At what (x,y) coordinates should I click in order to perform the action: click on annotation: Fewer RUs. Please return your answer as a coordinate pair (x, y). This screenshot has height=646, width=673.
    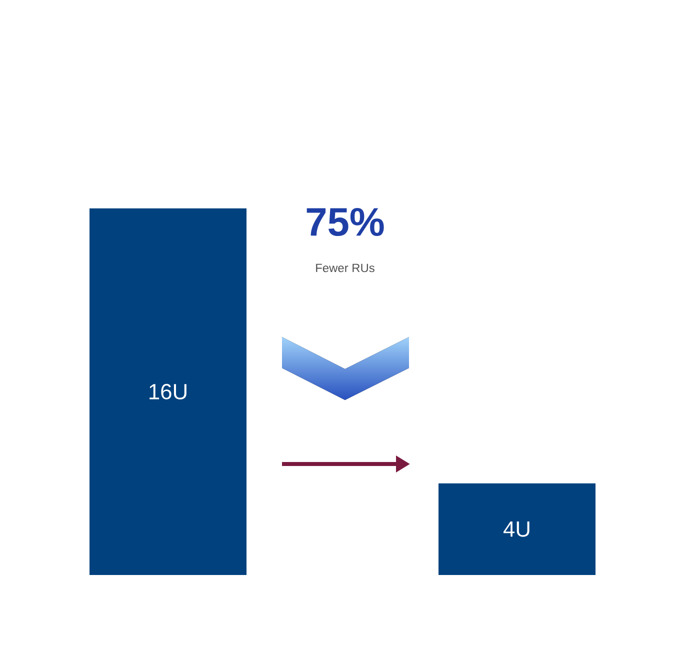
    Looking at the image, I should click on (345, 268).